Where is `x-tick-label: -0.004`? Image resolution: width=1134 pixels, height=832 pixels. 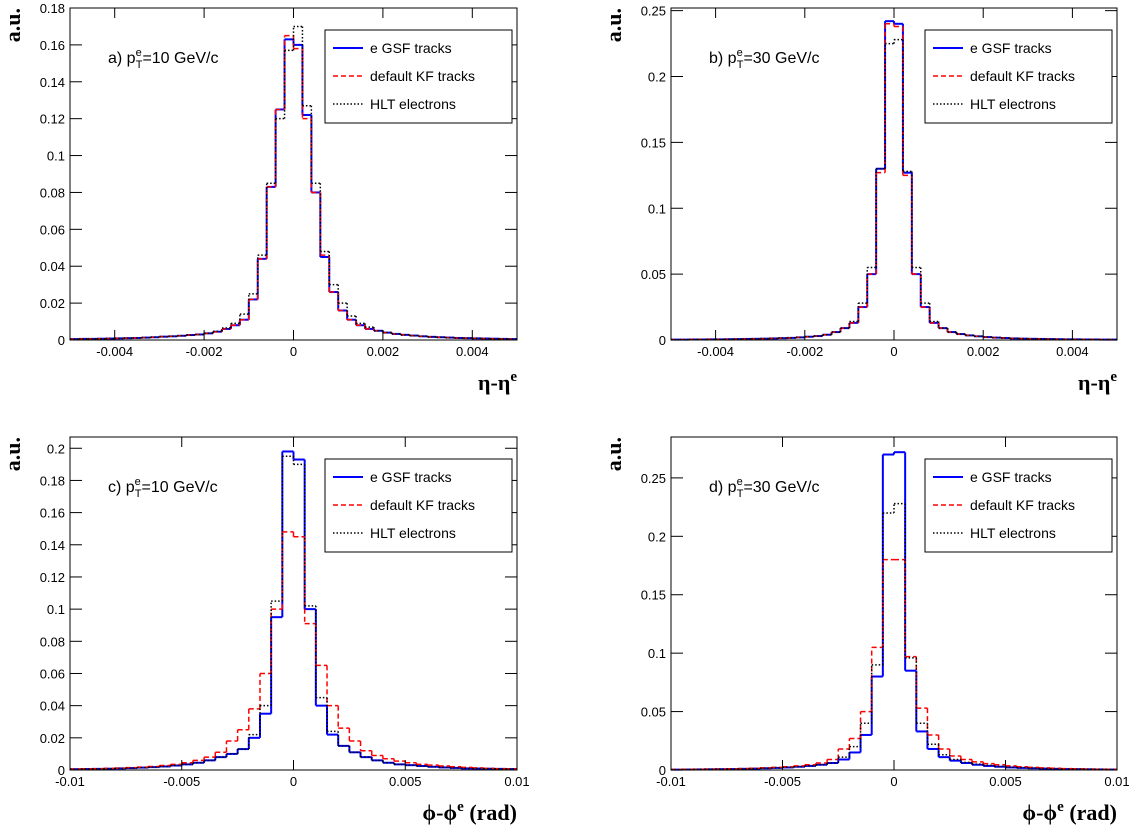 x-tick-label: -0.004 is located at coordinates (715, 351).